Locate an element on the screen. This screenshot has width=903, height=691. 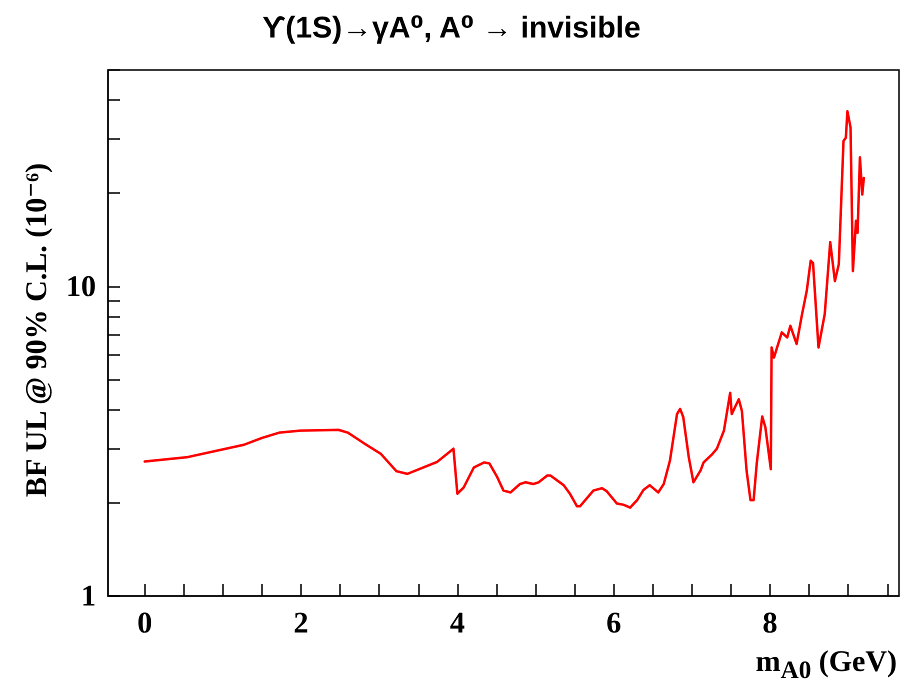
x-tick-label: 0 is located at coordinates (144, 623).